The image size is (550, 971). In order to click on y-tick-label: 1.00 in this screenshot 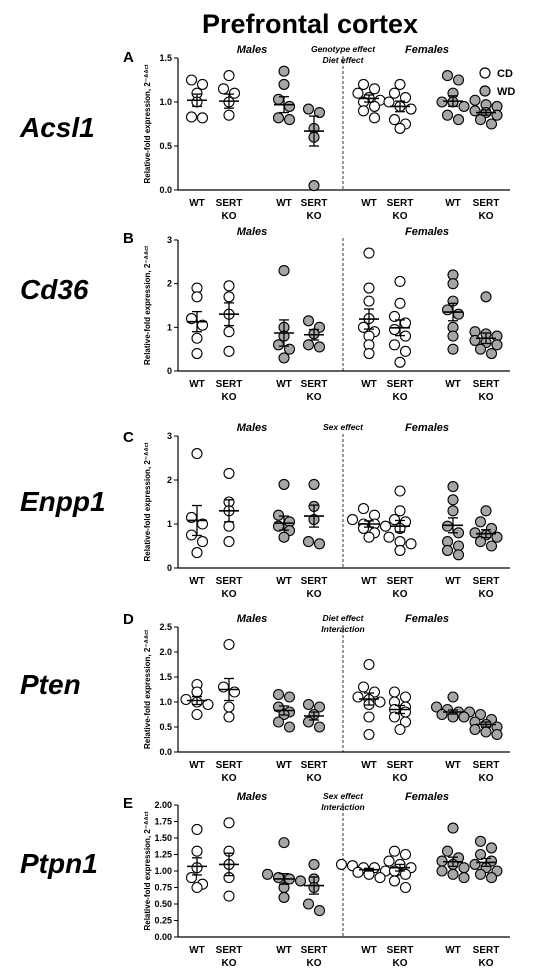, I will do `click(163, 871)`.